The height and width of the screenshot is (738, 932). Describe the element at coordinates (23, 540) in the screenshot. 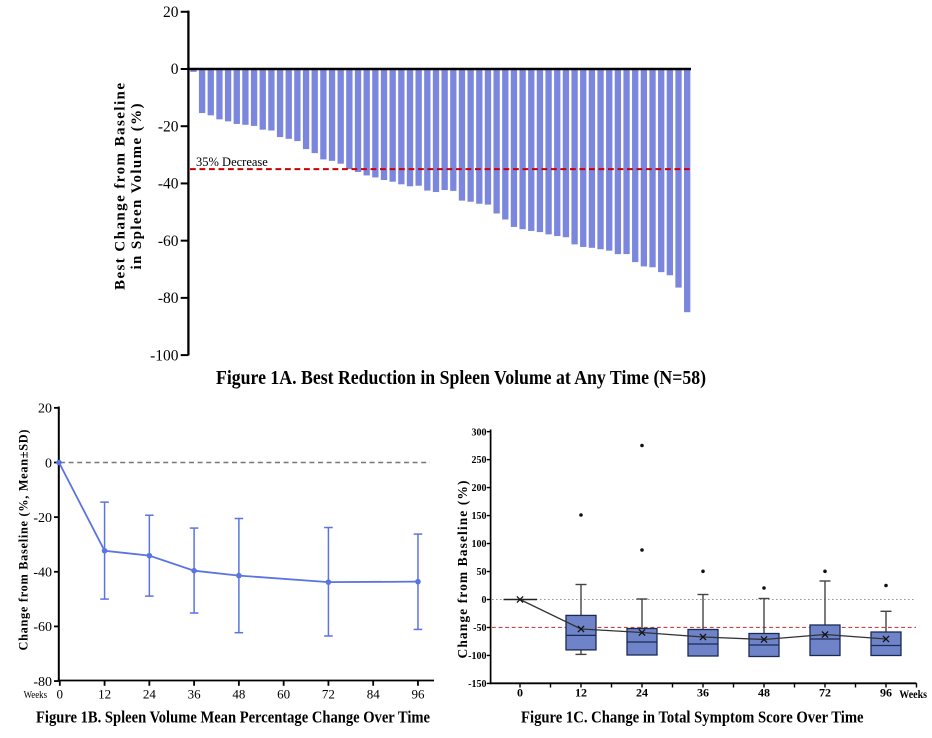

I see `svg-text:Change from Baseline (%, Mean: Change from Baseline (%, Mean±SD)` at that location.